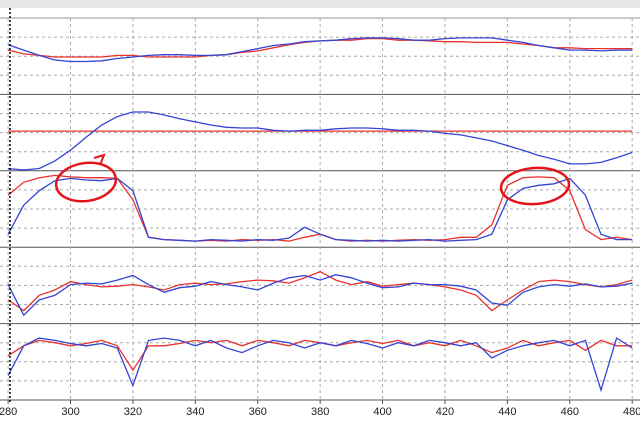 This screenshot has width=640, height=424. I want to click on x-tick-label: 340, so click(195, 412).